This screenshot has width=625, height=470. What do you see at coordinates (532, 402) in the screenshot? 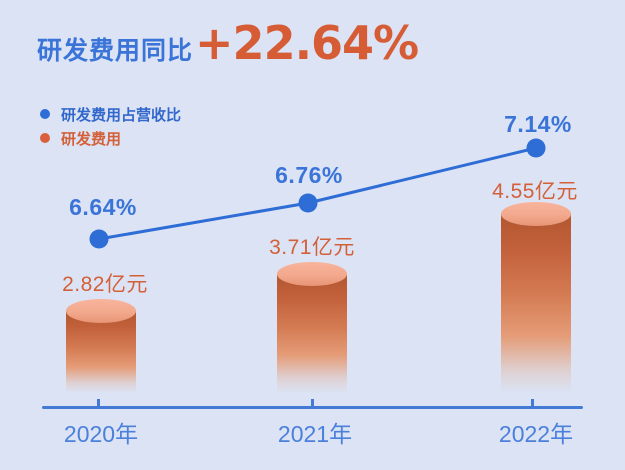
I see `x-tick-2022` at bounding box center [532, 402].